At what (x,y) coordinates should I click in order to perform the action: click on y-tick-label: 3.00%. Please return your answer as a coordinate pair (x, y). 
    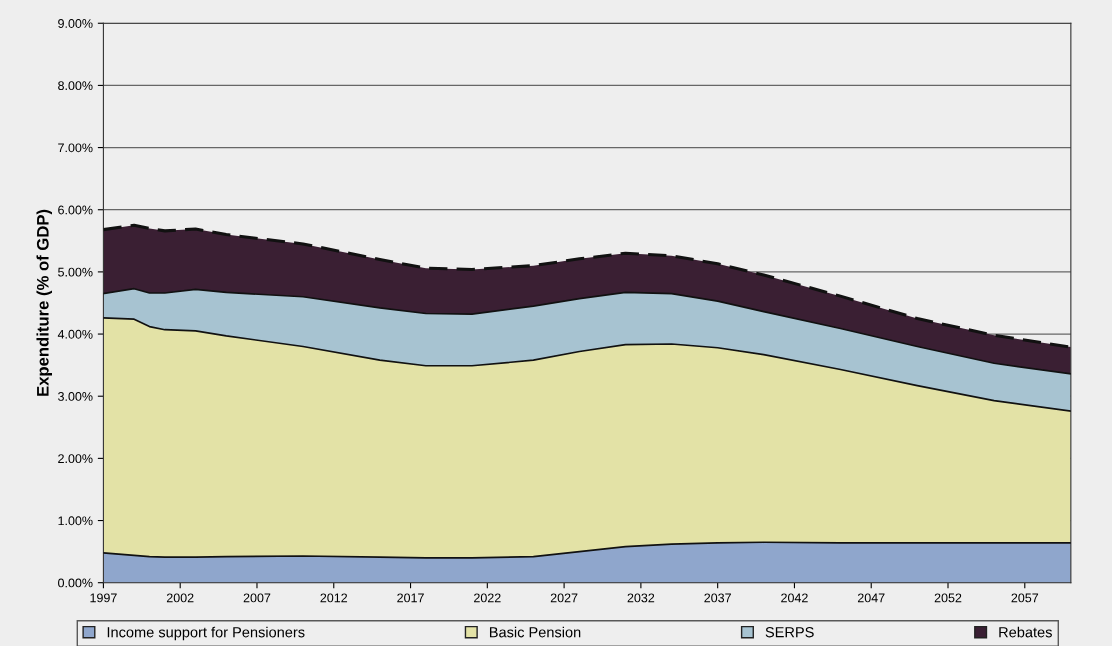
    Looking at the image, I should click on (75, 396).